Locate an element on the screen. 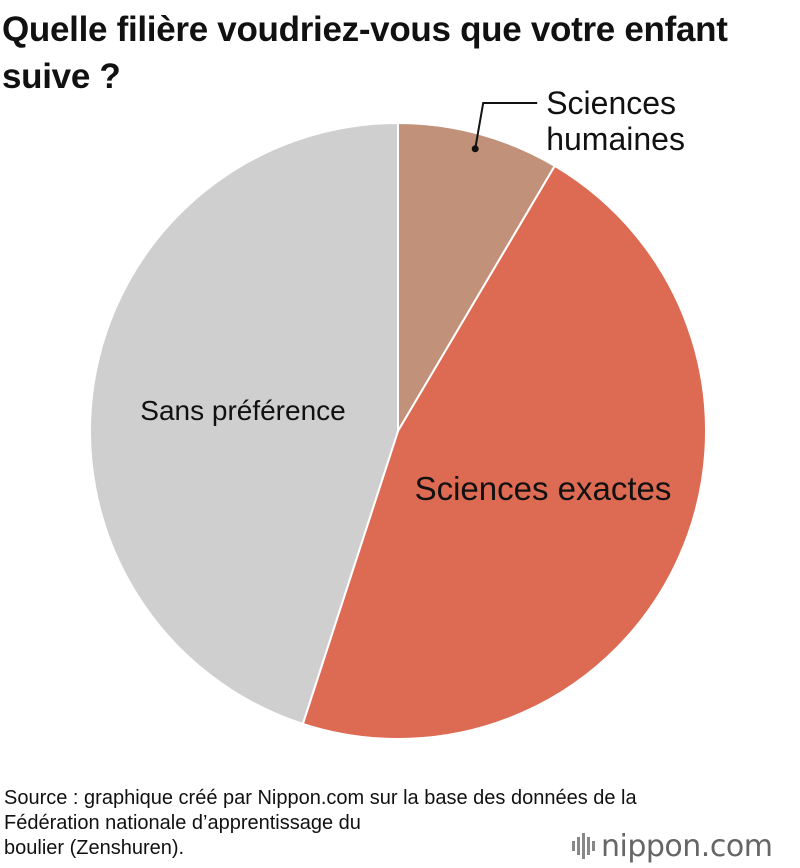 Image resolution: width=800 pixels, height=868 pixels. source-line: Fédération nationale d’apprentissage du is located at coordinates (182, 823).